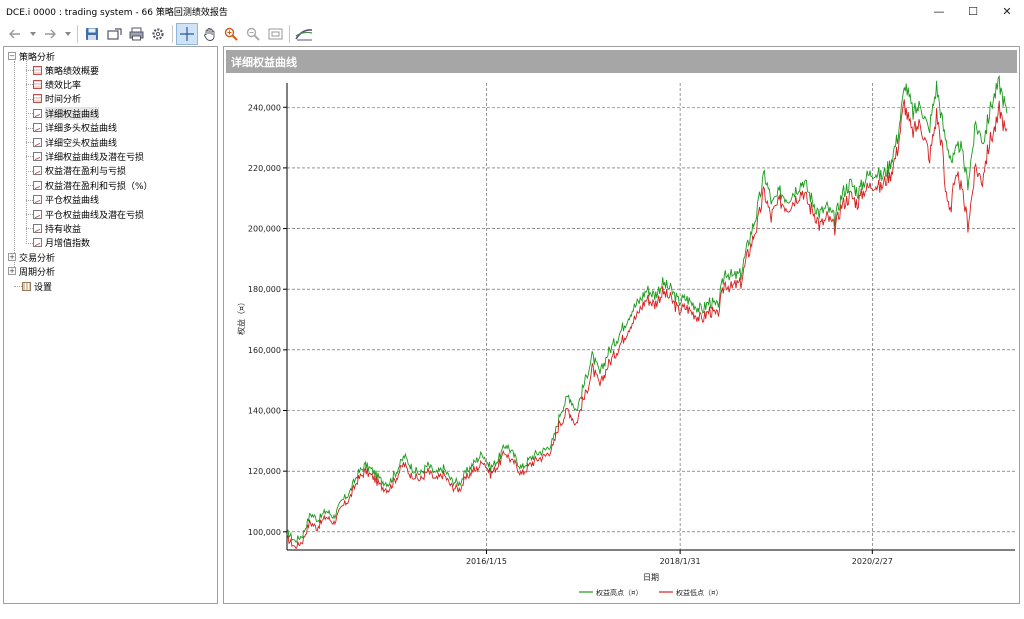 The width and height of the screenshot is (1024, 619). I want to click on tree-item: 详细空头权益曲线, so click(75, 142).